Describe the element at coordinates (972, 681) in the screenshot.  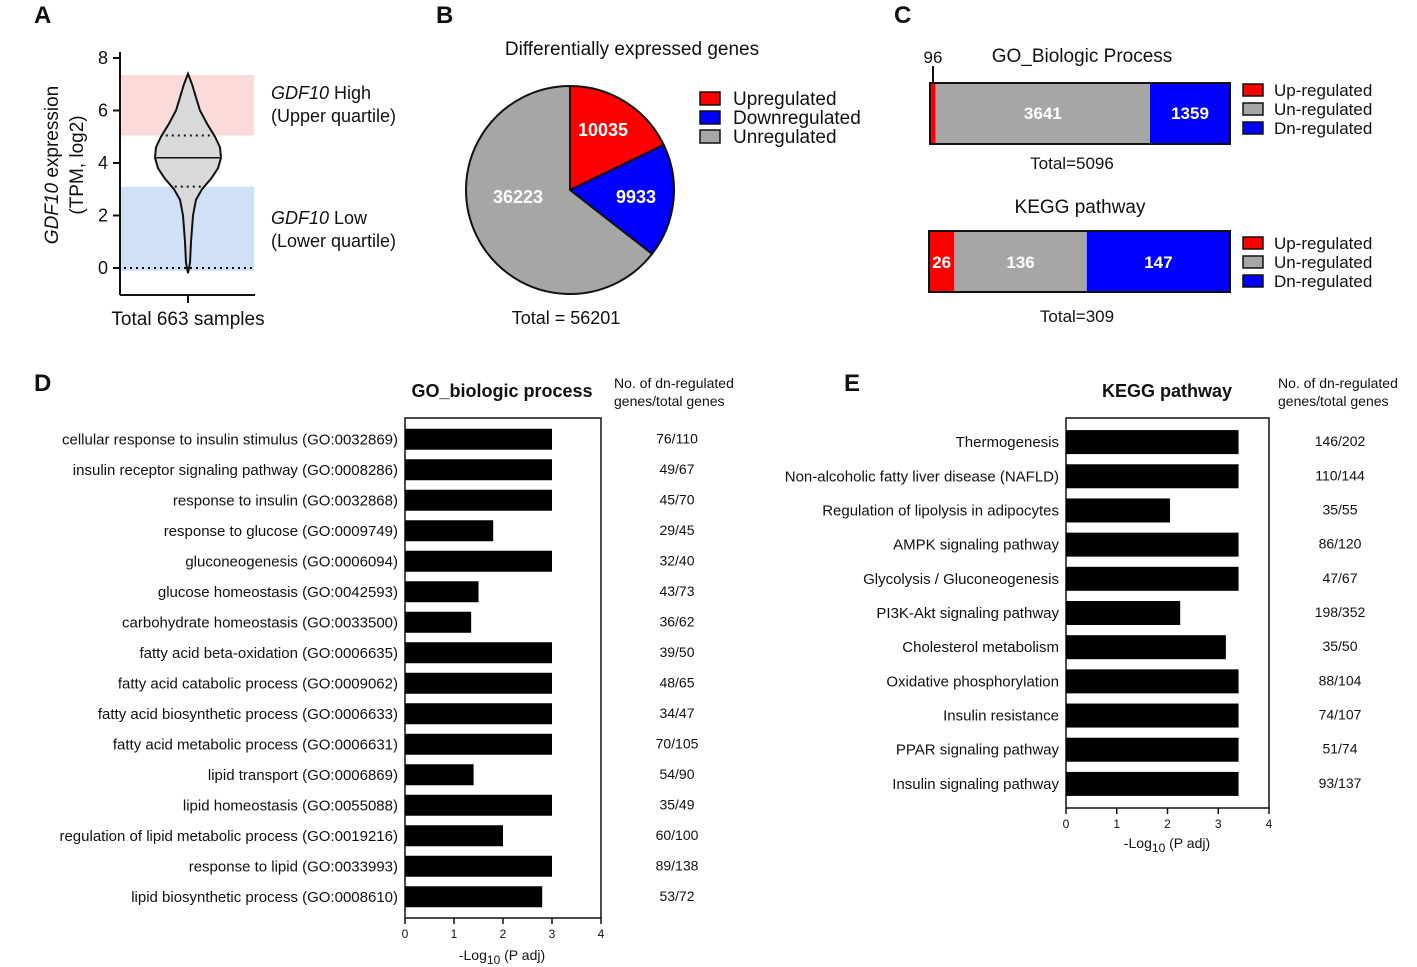
I see `bar-category-label: Oxidative phosphorylation` at that location.